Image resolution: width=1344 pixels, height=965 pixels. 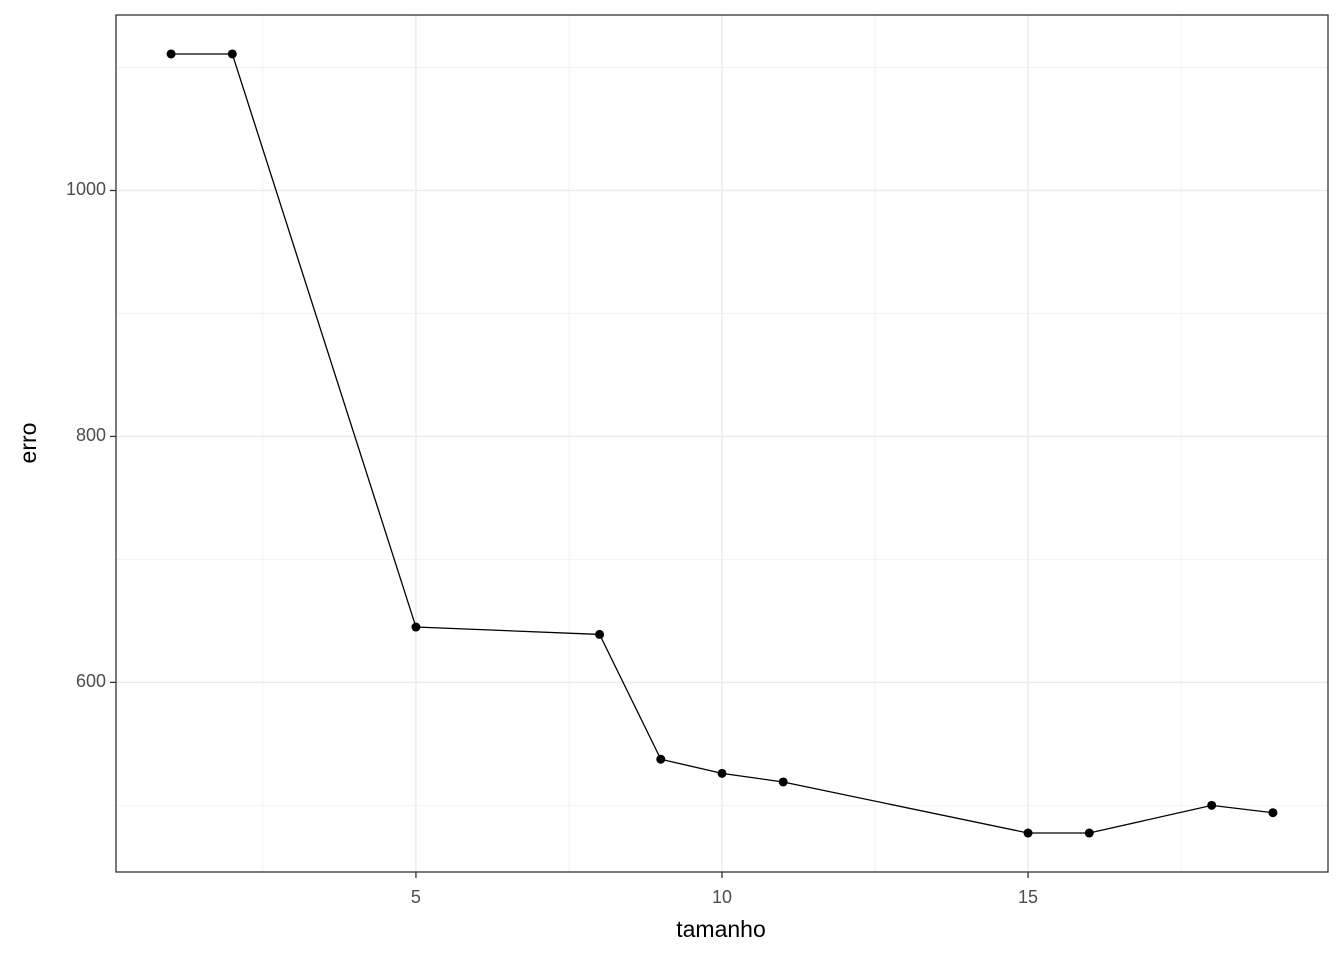 I want to click on x-axis-title: tamanho, so click(x=721, y=929).